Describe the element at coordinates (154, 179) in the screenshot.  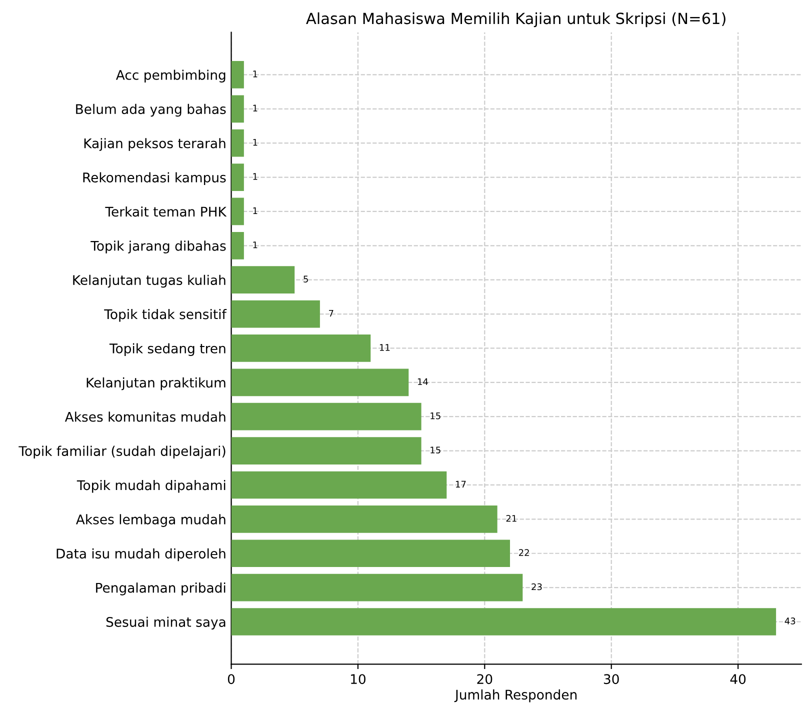
I see `y-tick-label: Rekomendasi kampus` at that location.